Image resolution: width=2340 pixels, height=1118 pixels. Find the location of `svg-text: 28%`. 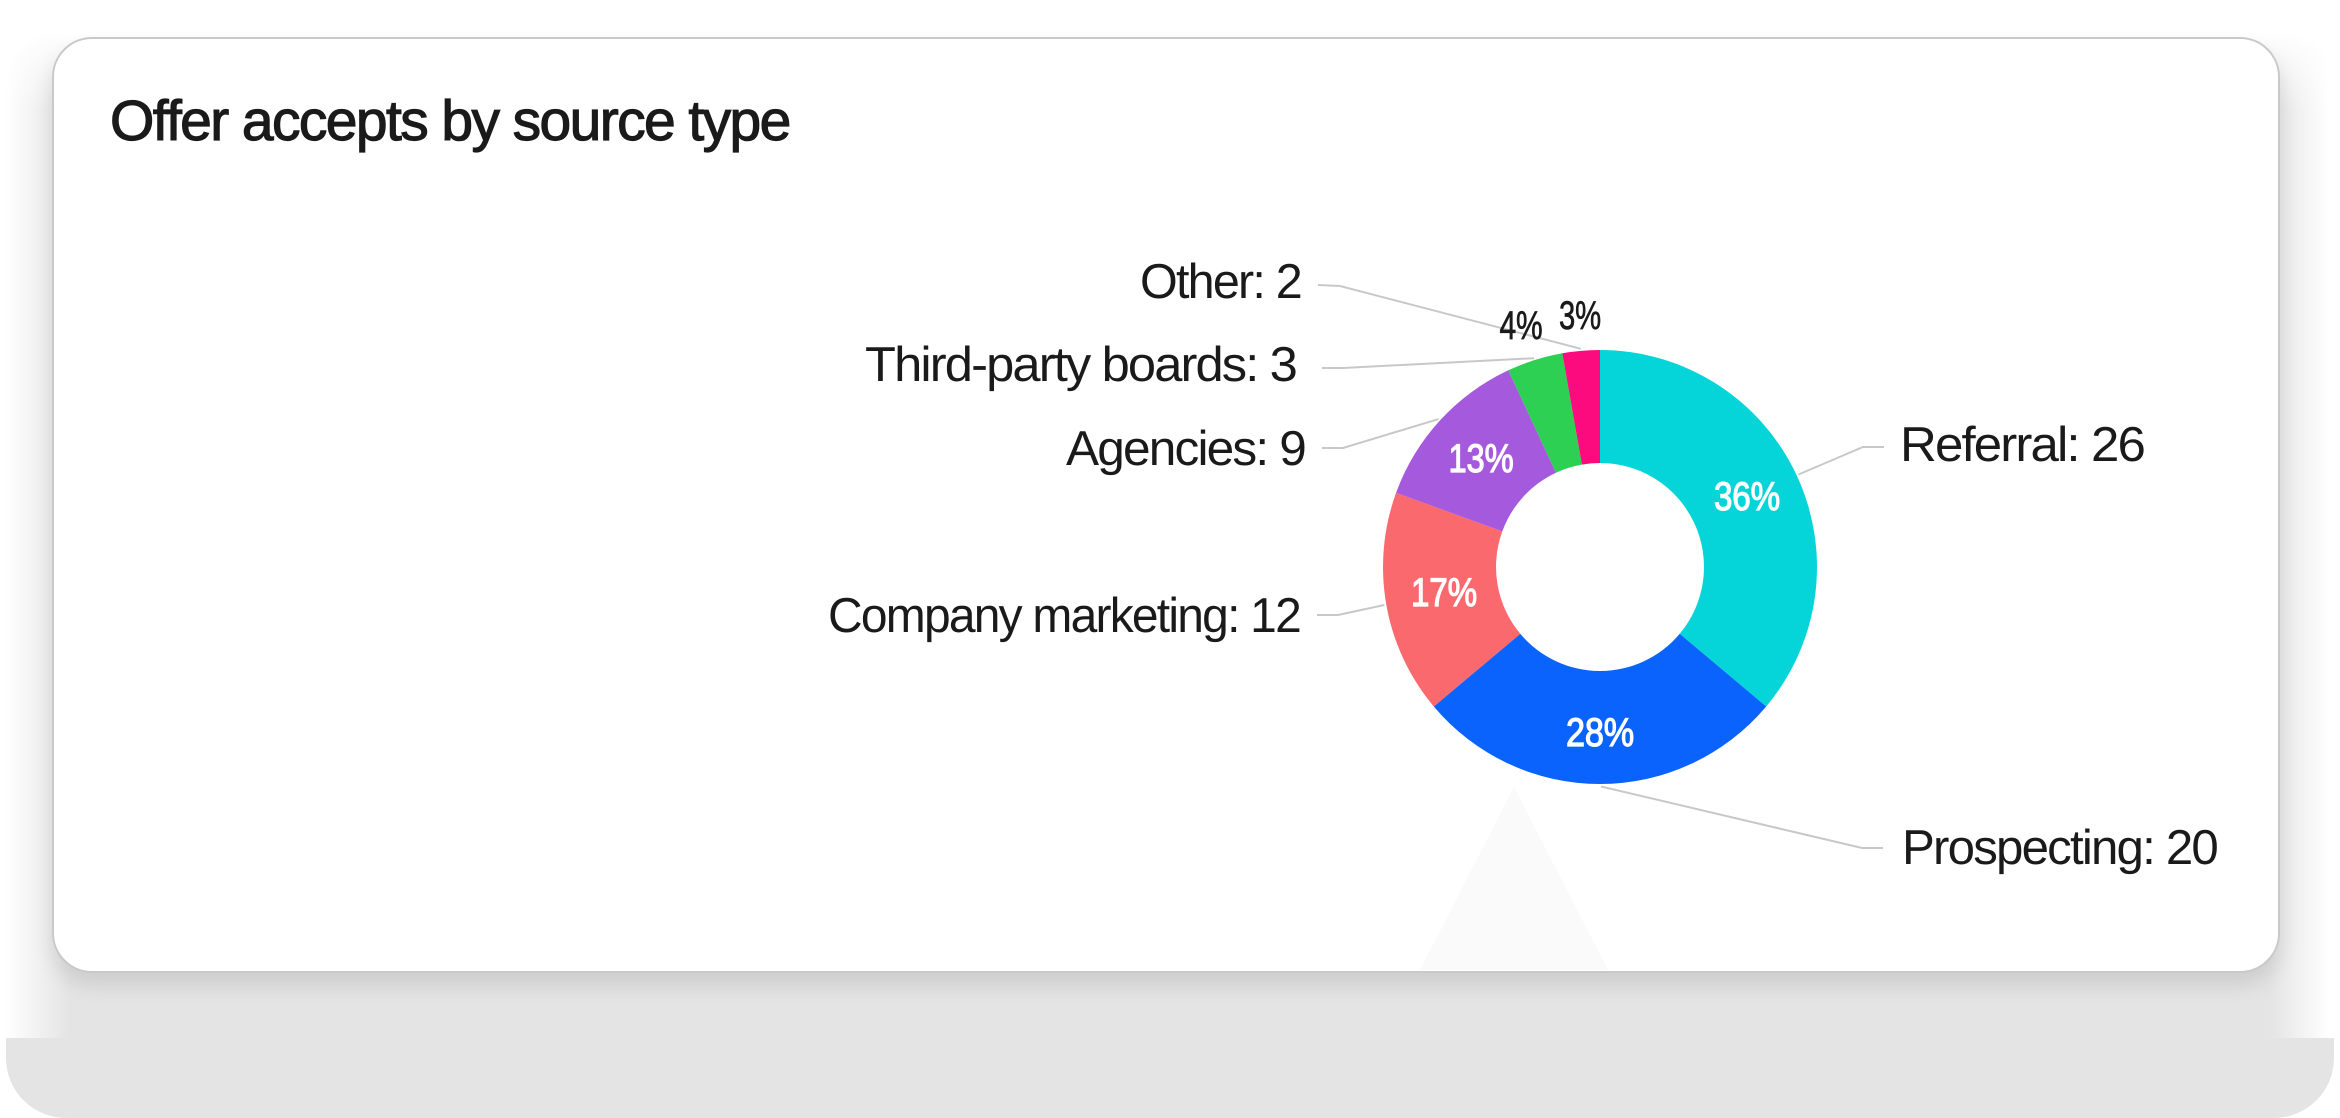

svg-text: 28% is located at coordinates (1600, 733).